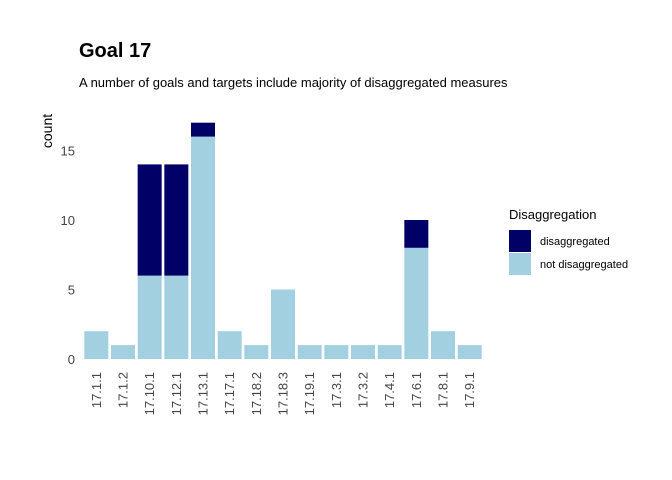 The image size is (672, 480). What do you see at coordinates (68, 220) in the screenshot?
I see `y-tick-label: 10` at bounding box center [68, 220].